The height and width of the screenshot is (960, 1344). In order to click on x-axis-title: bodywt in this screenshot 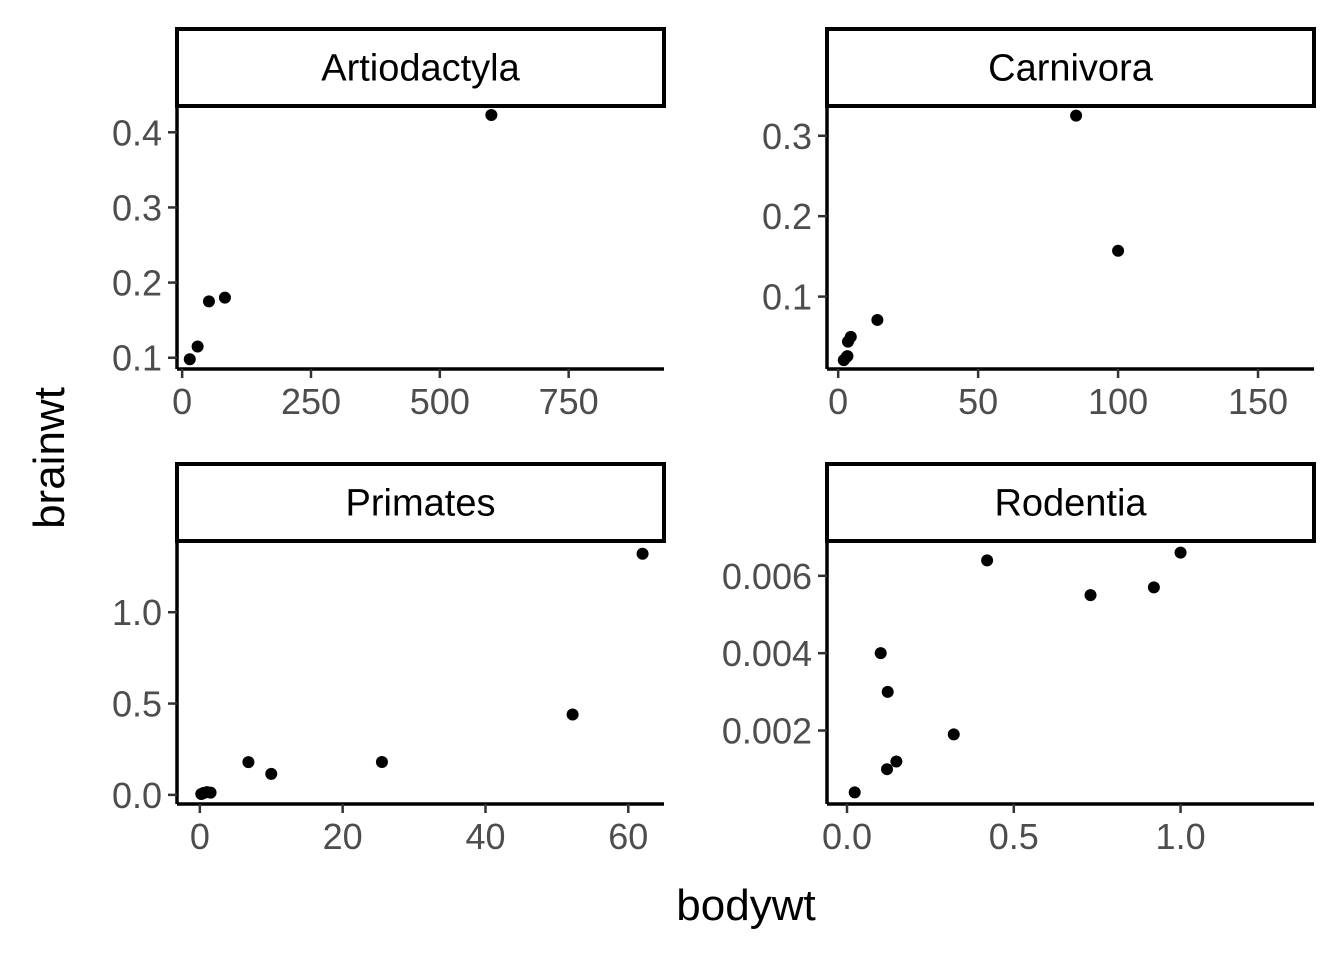, I will do `click(745, 905)`.